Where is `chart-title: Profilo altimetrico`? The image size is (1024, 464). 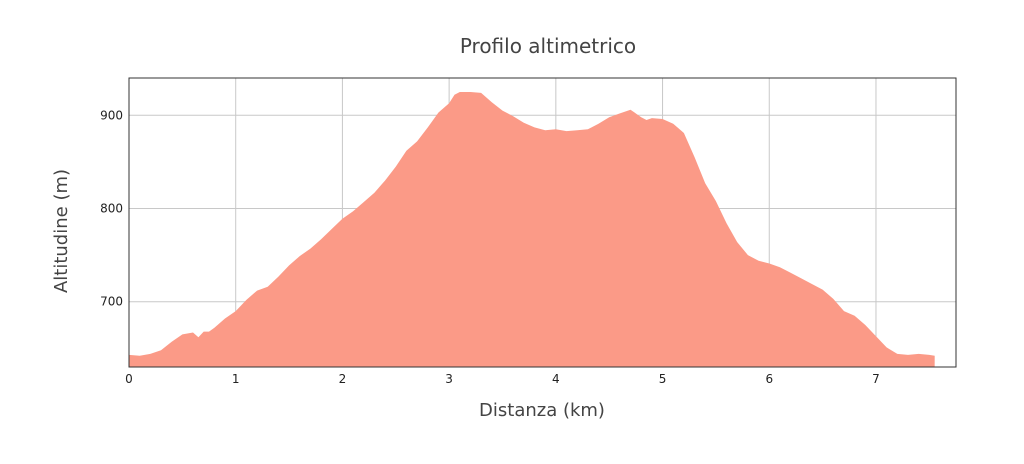 chart-title: Profilo altimetrico is located at coordinates (548, 46).